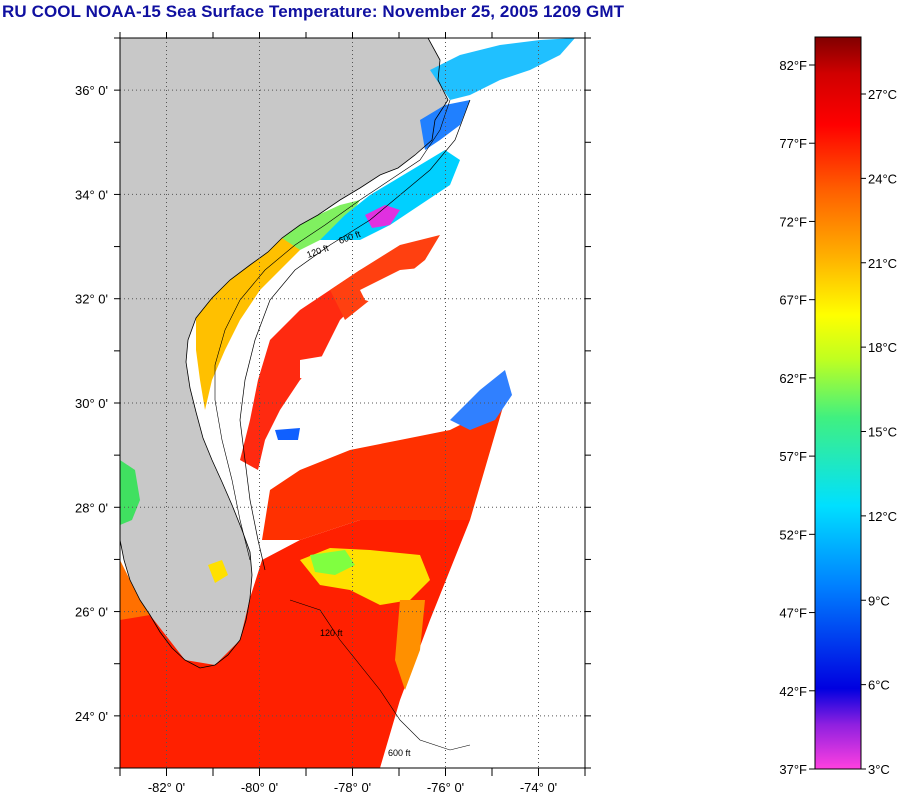 The height and width of the screenshot is (801, 905). I want to click on lon-label: -80° 0', so click(259, 787).